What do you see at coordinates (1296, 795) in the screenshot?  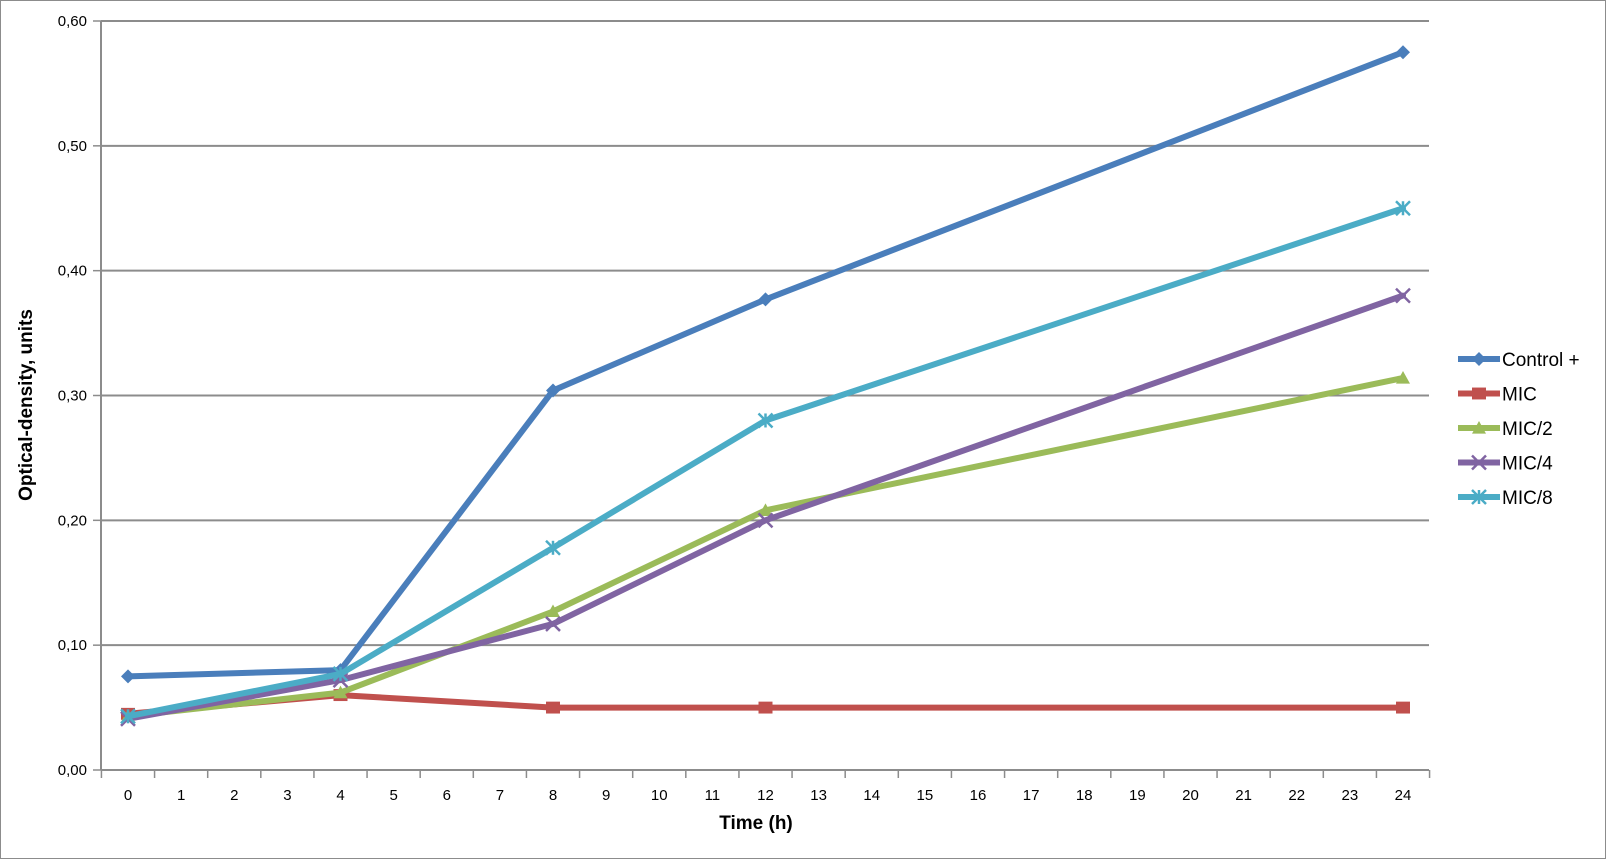 I see `x-tick-label: 22` at bounding box center [1296, 795].